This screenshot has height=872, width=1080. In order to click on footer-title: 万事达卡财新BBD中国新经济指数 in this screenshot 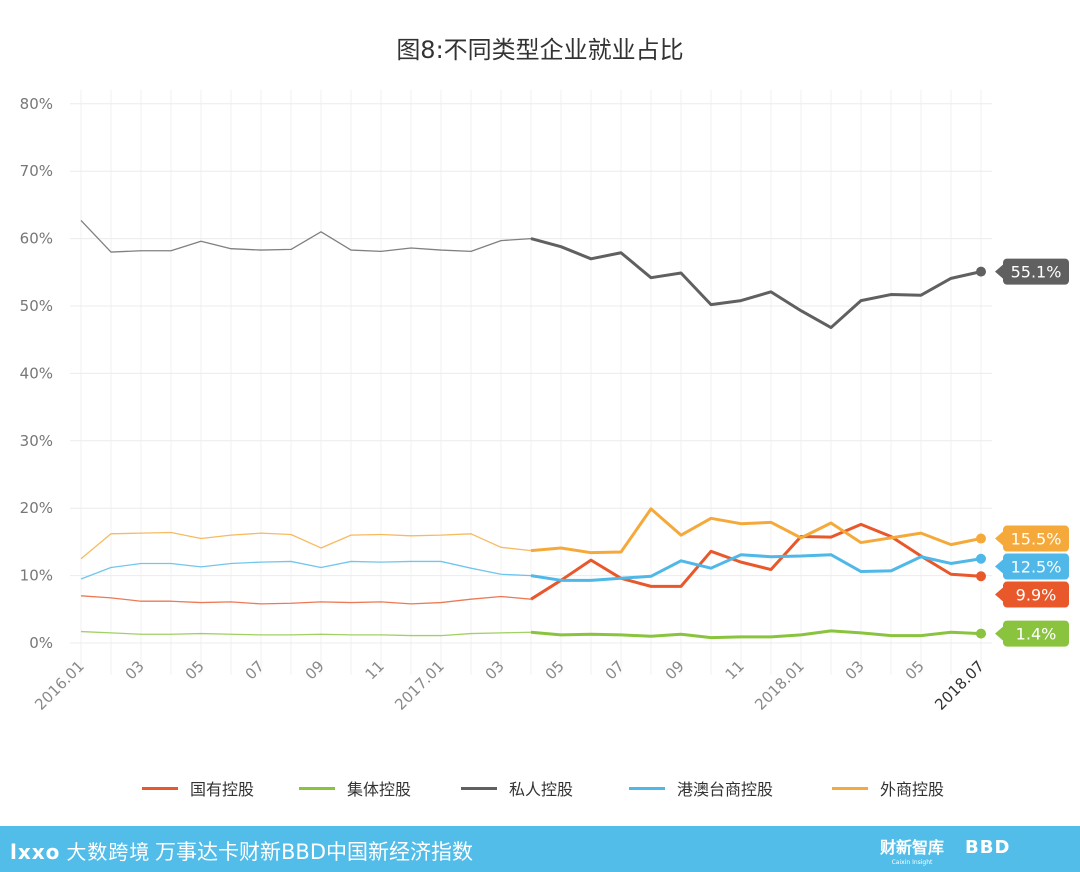, I will do `click(314, 852)`.